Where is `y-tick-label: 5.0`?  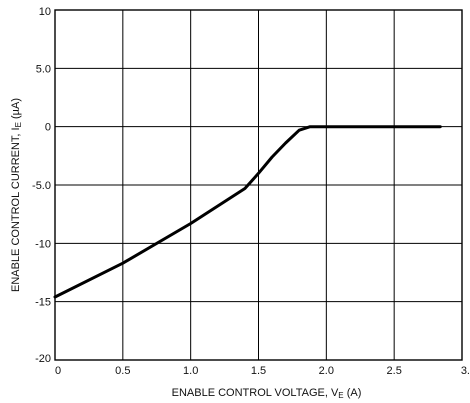
y-tick-label: 5.0 is located at coordinates (43, 69).